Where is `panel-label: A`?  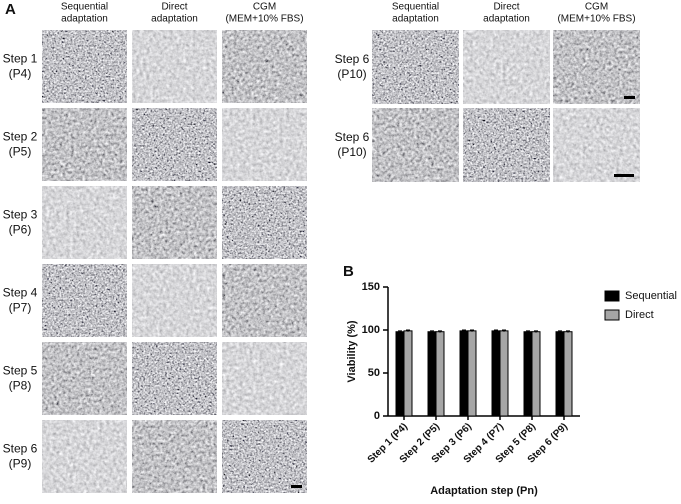
panel-label: A is located at coordinates (10, 9).